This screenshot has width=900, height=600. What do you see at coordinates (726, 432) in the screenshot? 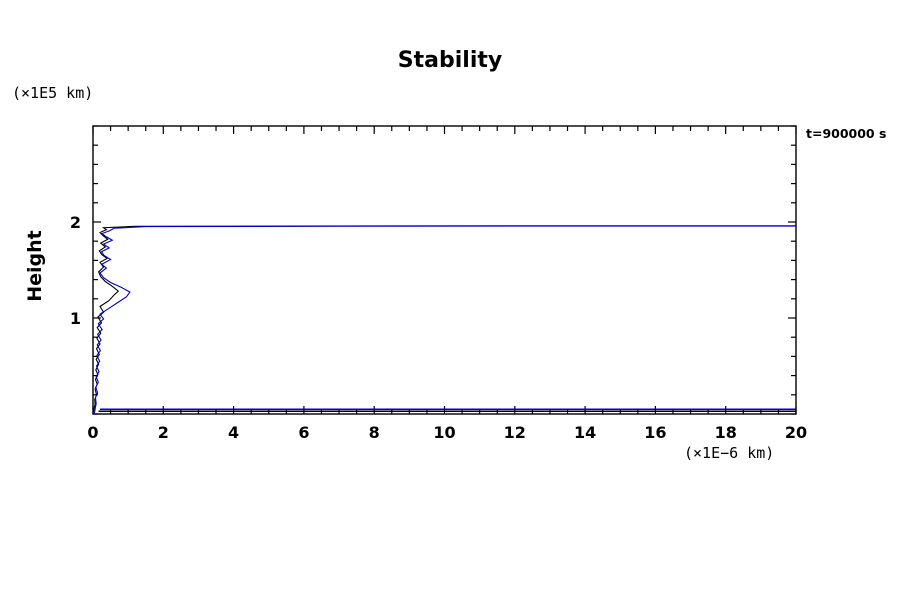
I see `svg-text: 18` at bounding box center [726, 432].